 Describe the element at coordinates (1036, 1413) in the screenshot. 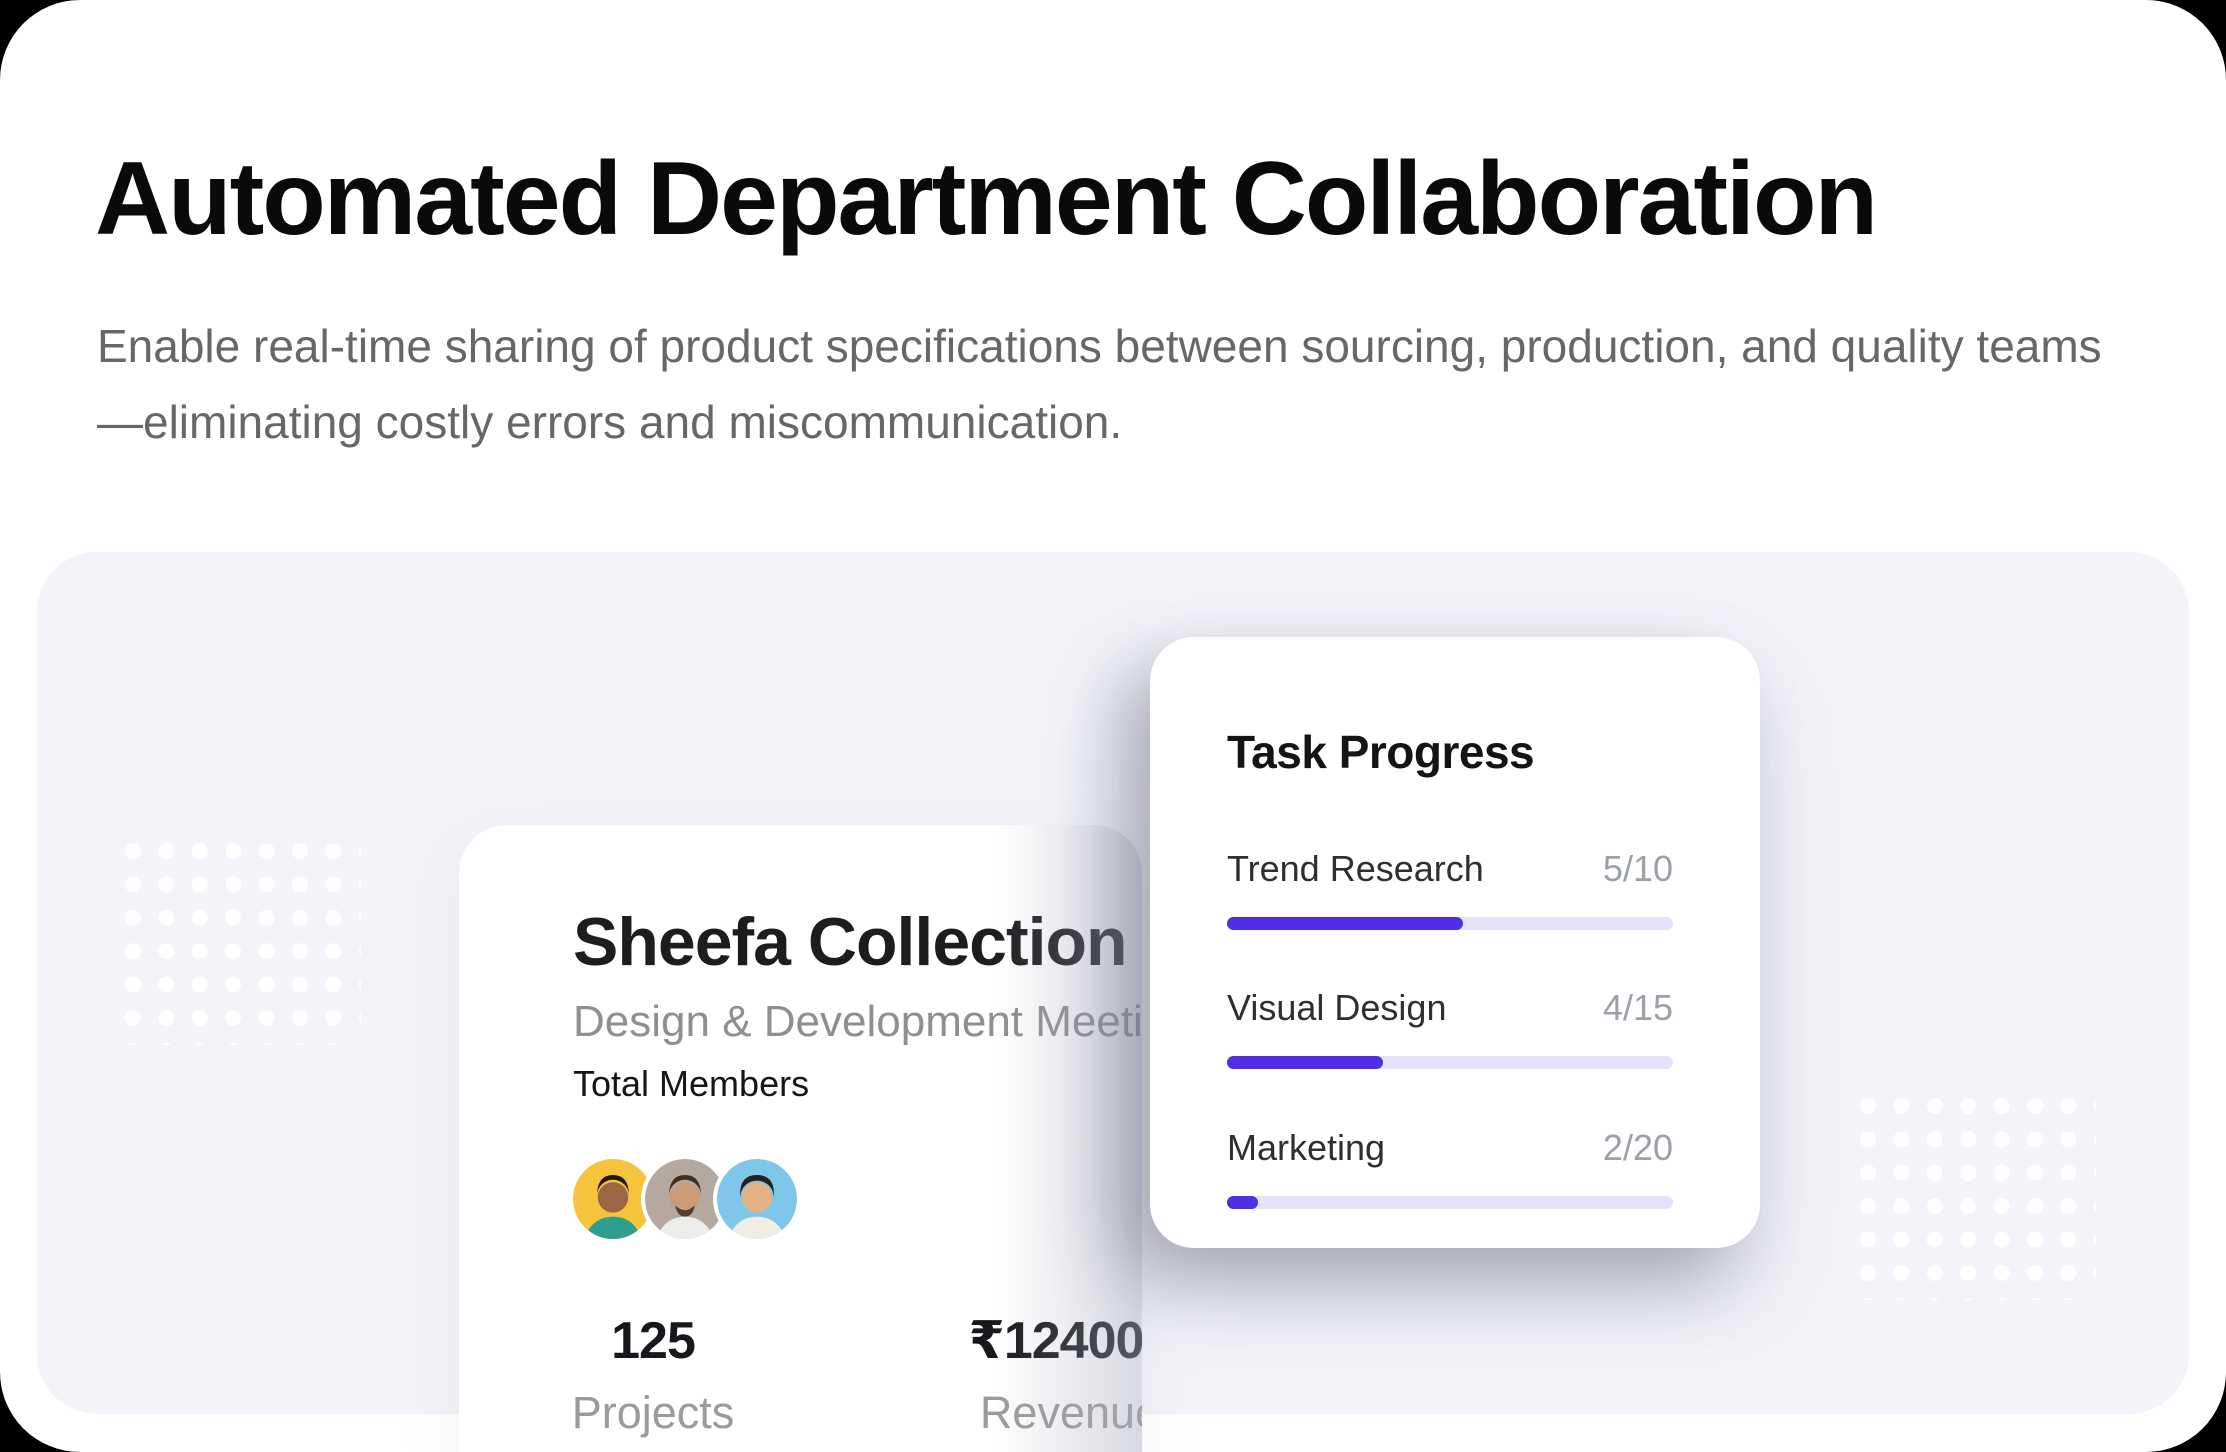

I see `stat-revenue-label: Revenue` at that location.